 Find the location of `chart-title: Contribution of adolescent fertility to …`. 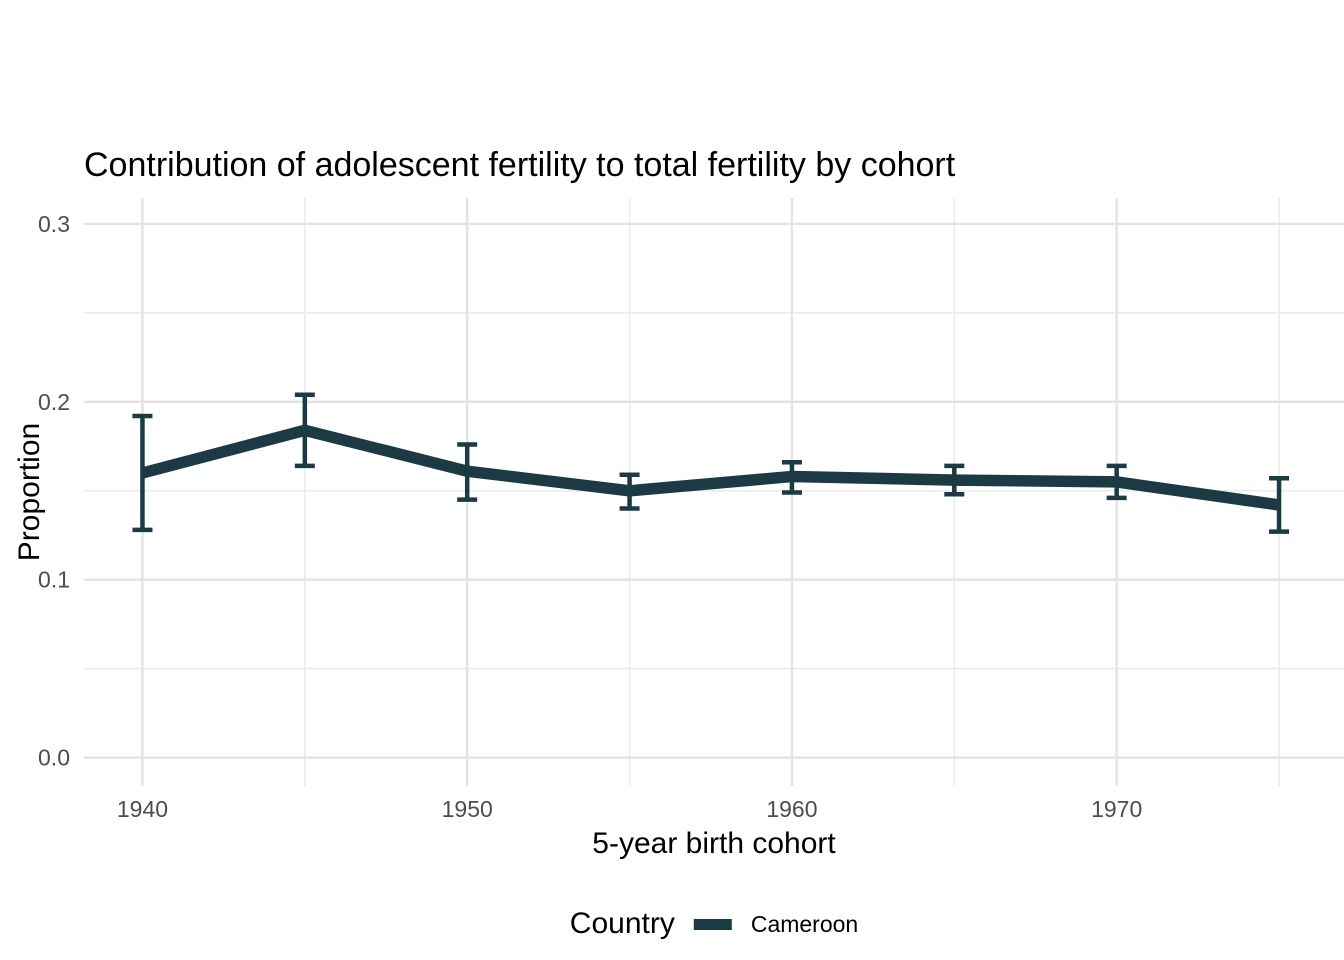

chart-title: Contribution of adolescent fertility to … is located at coordinates (520, 165).